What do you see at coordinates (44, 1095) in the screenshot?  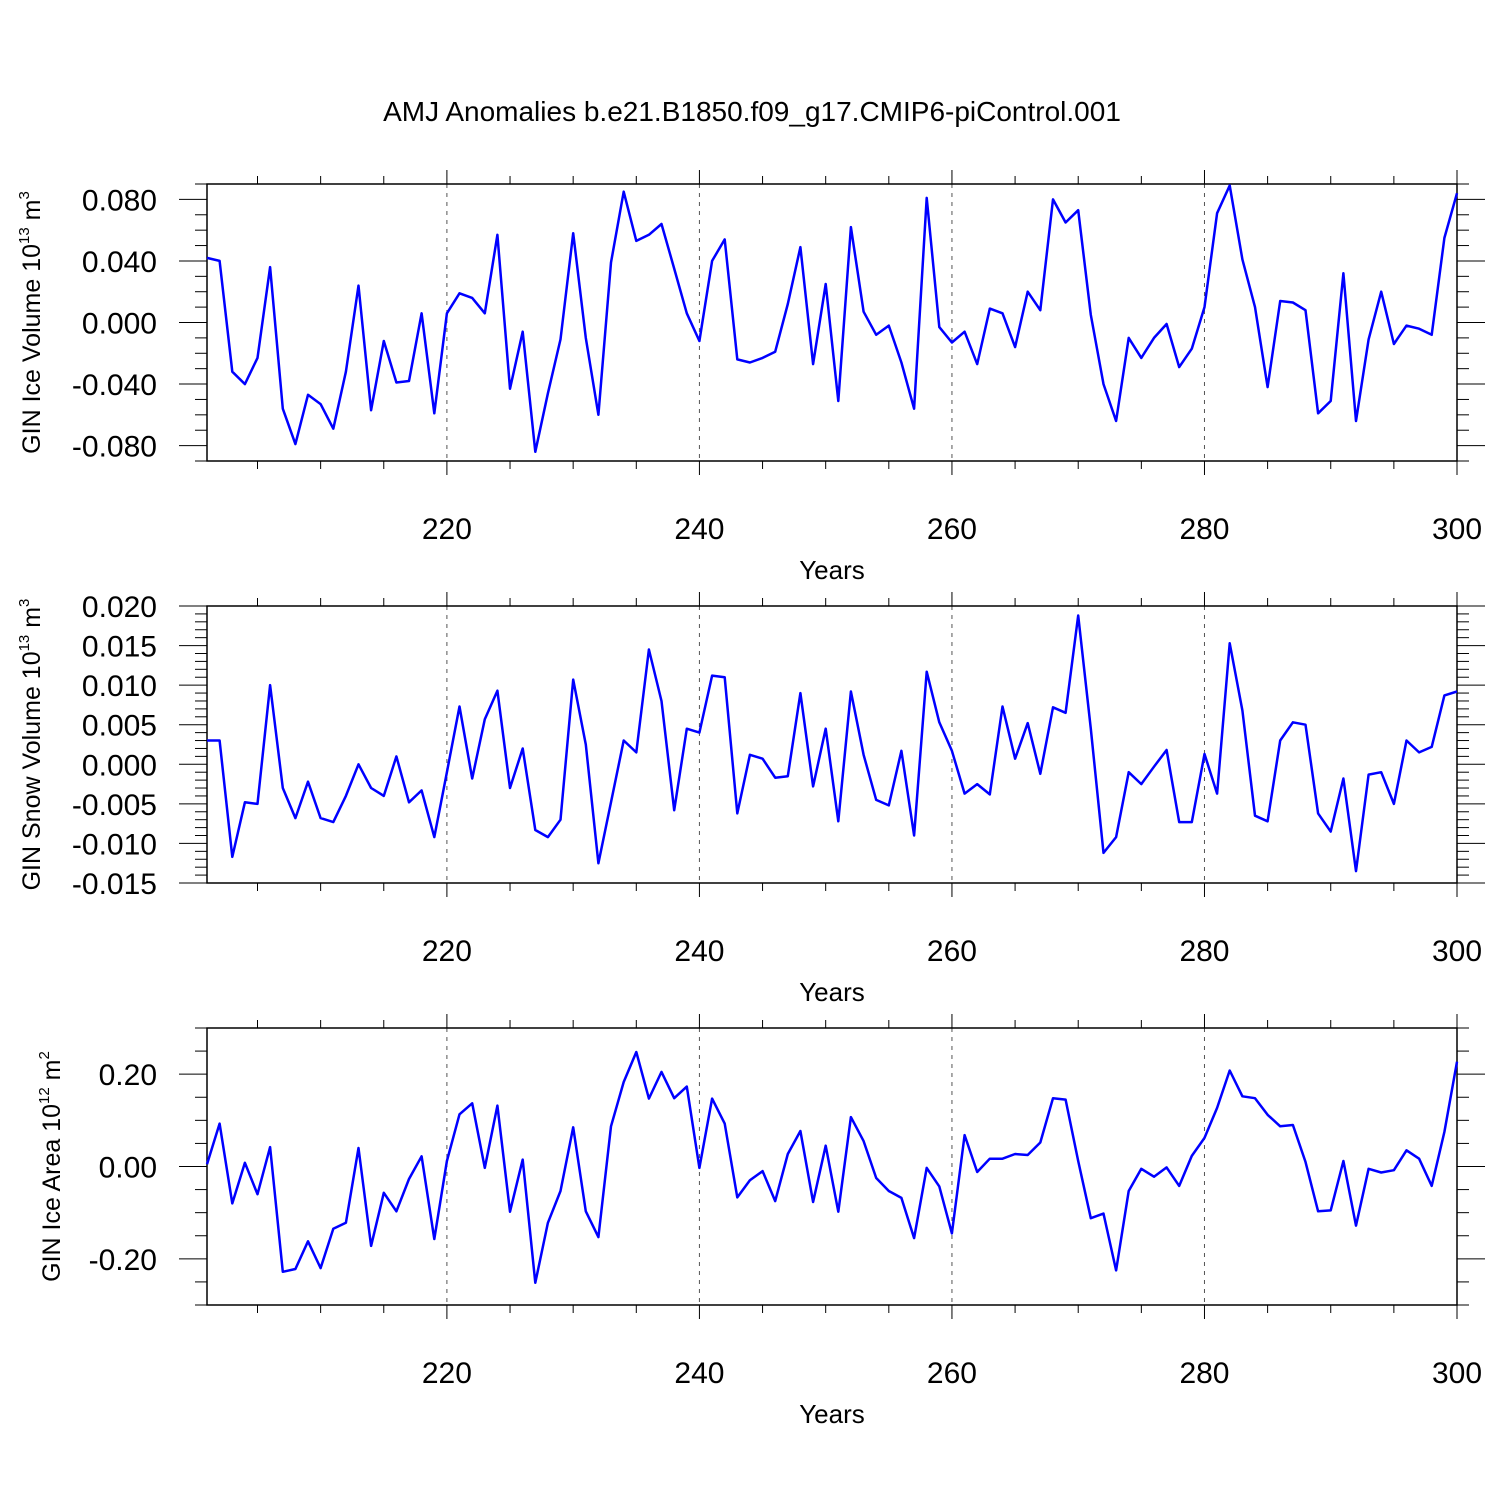 I see `y-label-exponent: 12` at bounding box center [44, 1095].